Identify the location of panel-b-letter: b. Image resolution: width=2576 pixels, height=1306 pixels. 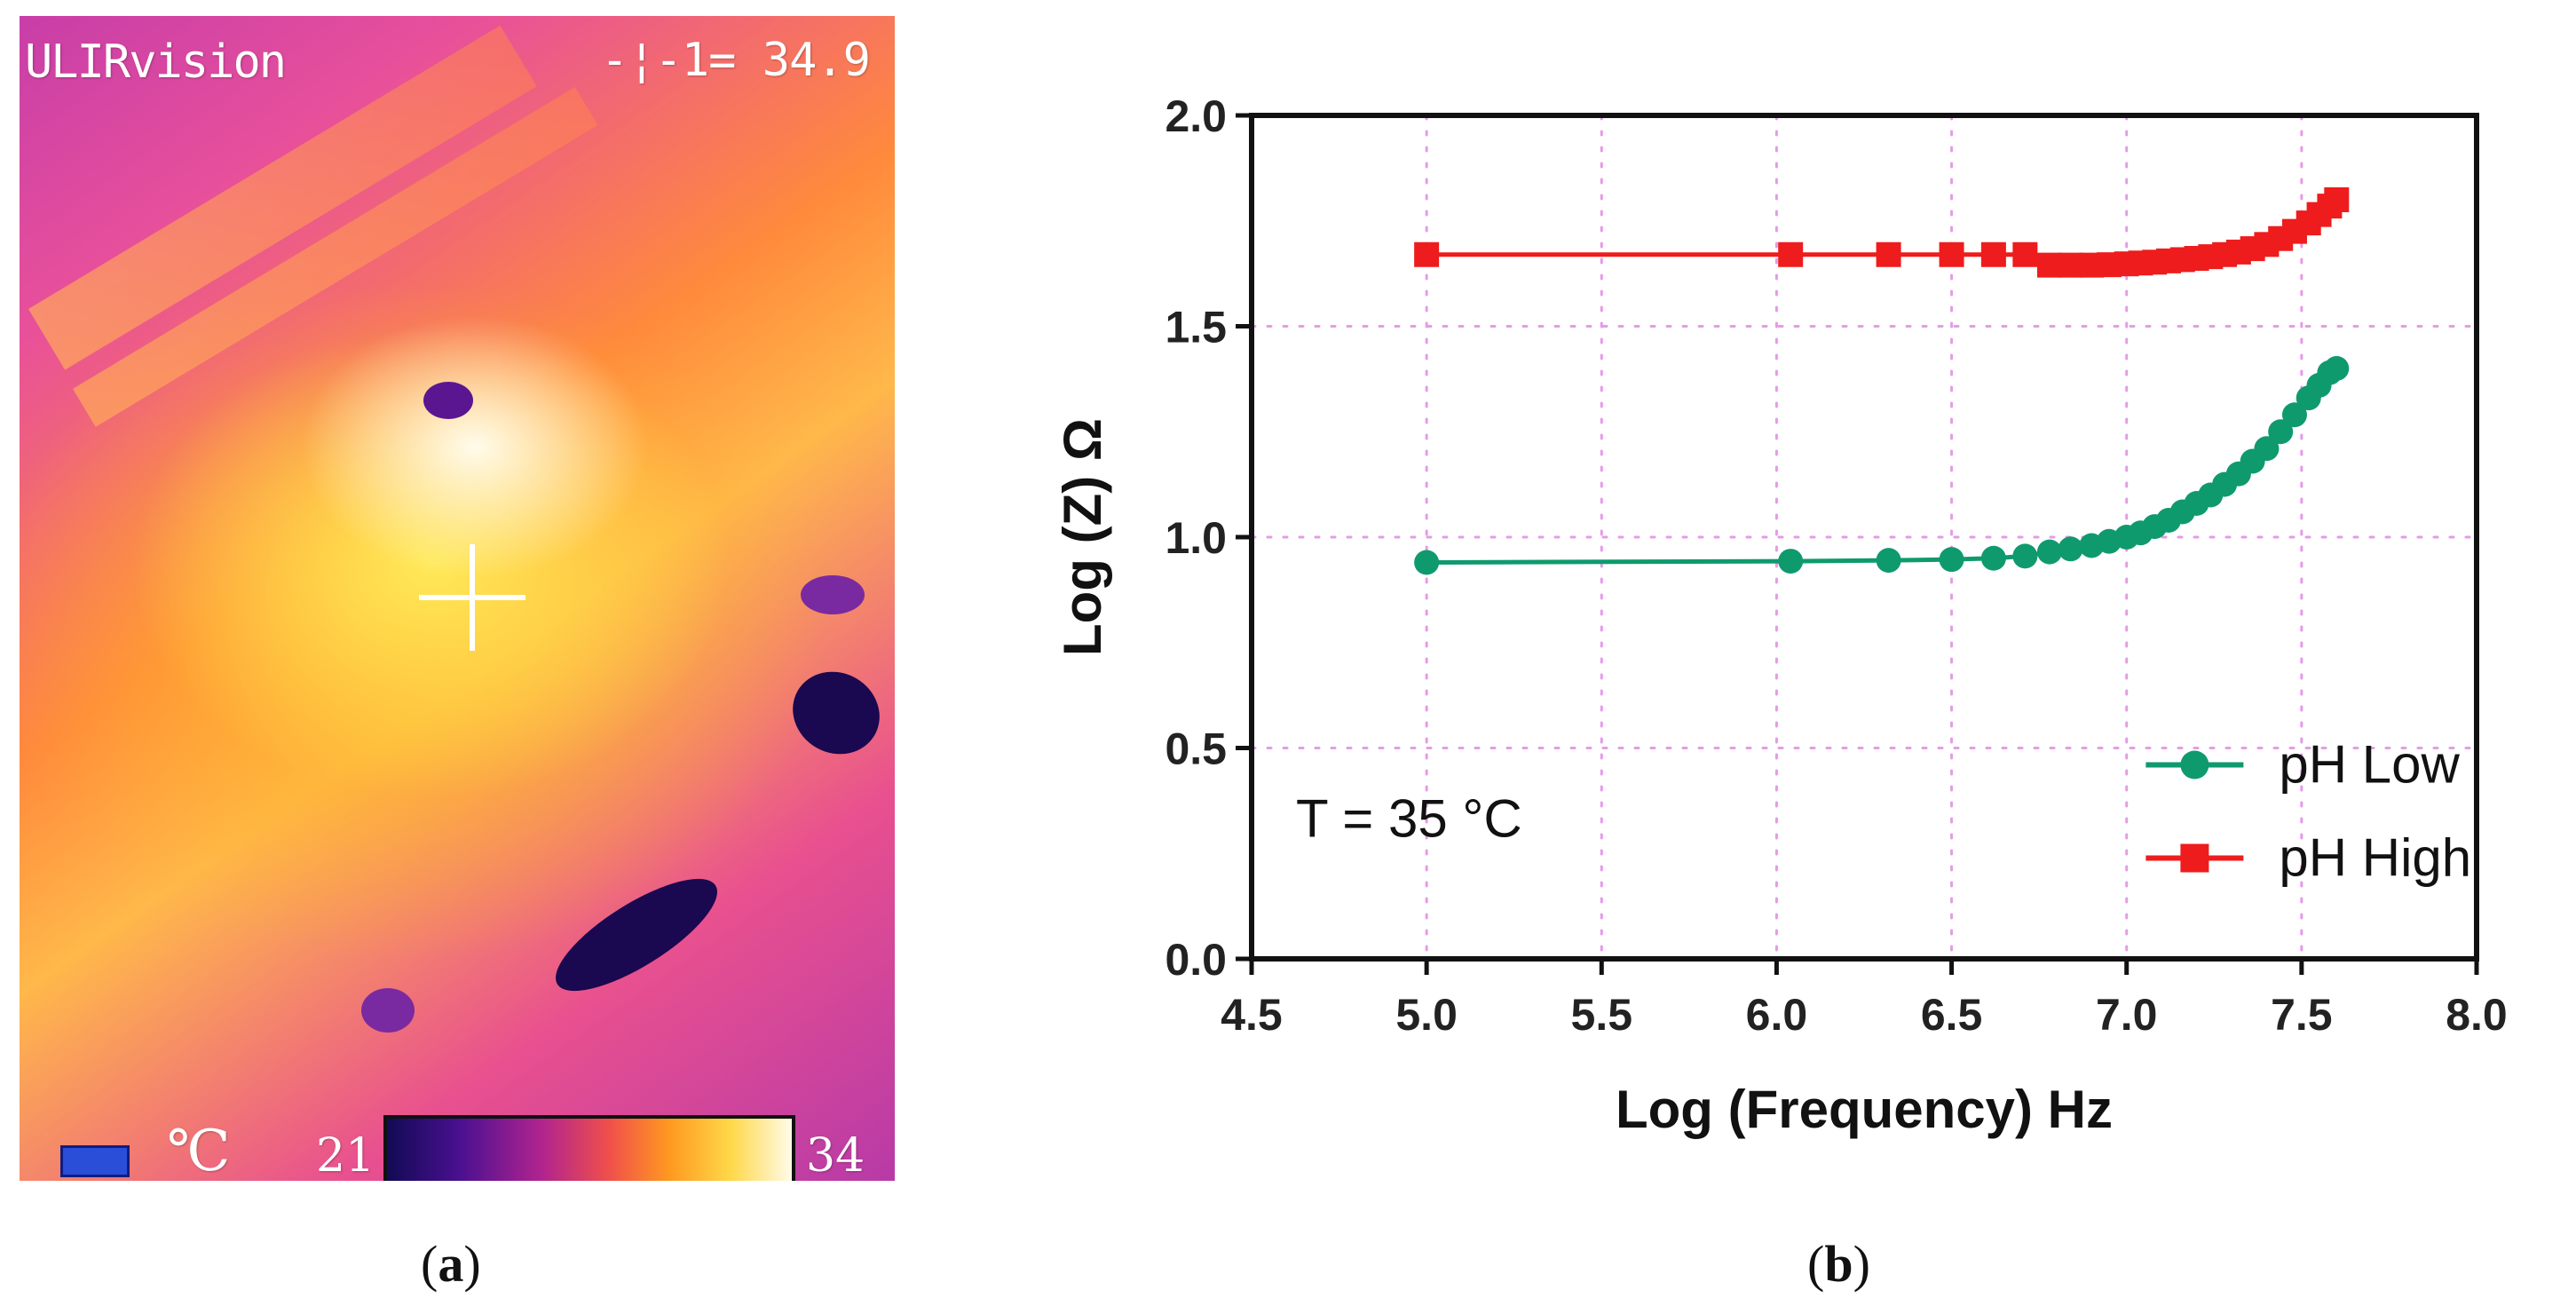
(1838, 1264).